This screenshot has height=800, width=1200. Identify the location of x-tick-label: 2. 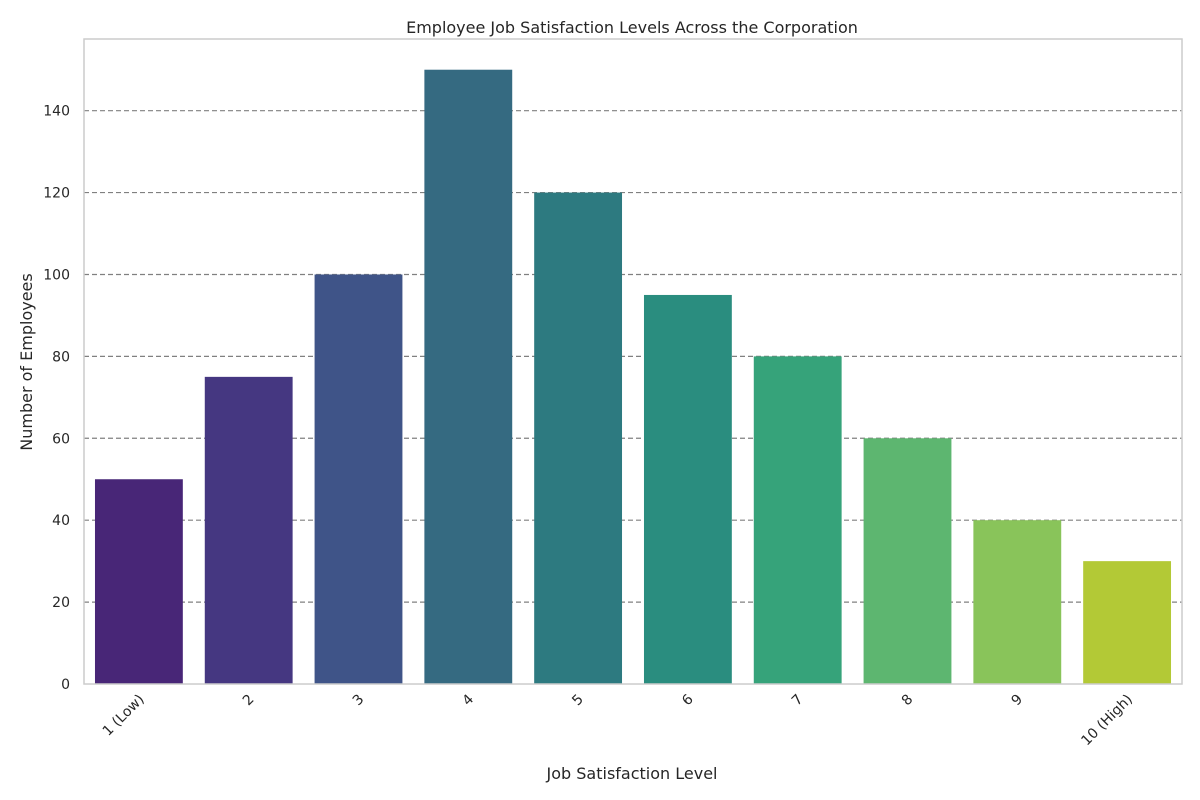
(249, 701).